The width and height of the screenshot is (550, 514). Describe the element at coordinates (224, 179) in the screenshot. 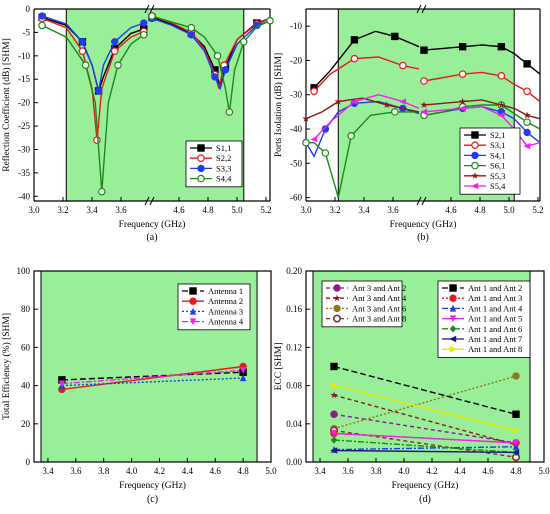

I see `legend-label: S4,4` at that location.